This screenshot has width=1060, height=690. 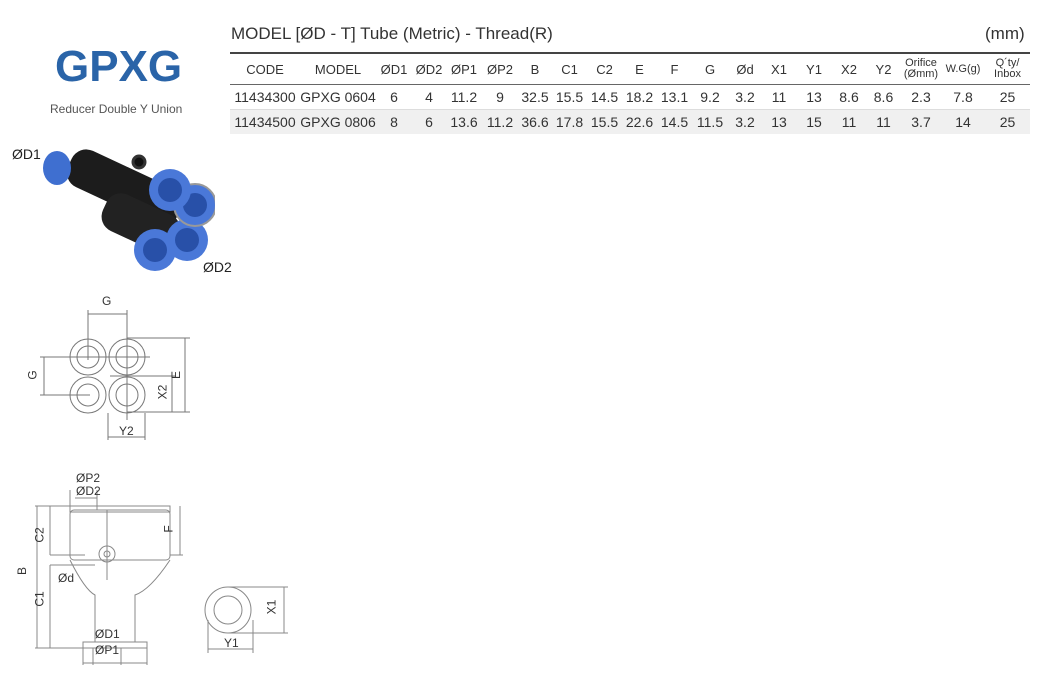 I want to click on table-cell: 32.5, so click(x=535, y=97).